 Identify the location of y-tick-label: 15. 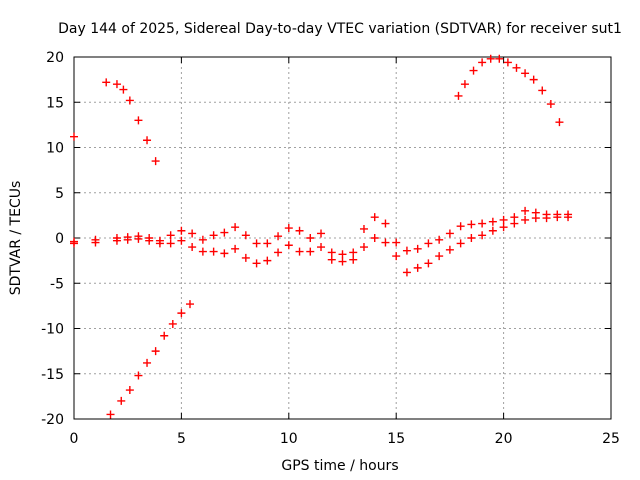
(55, 103).